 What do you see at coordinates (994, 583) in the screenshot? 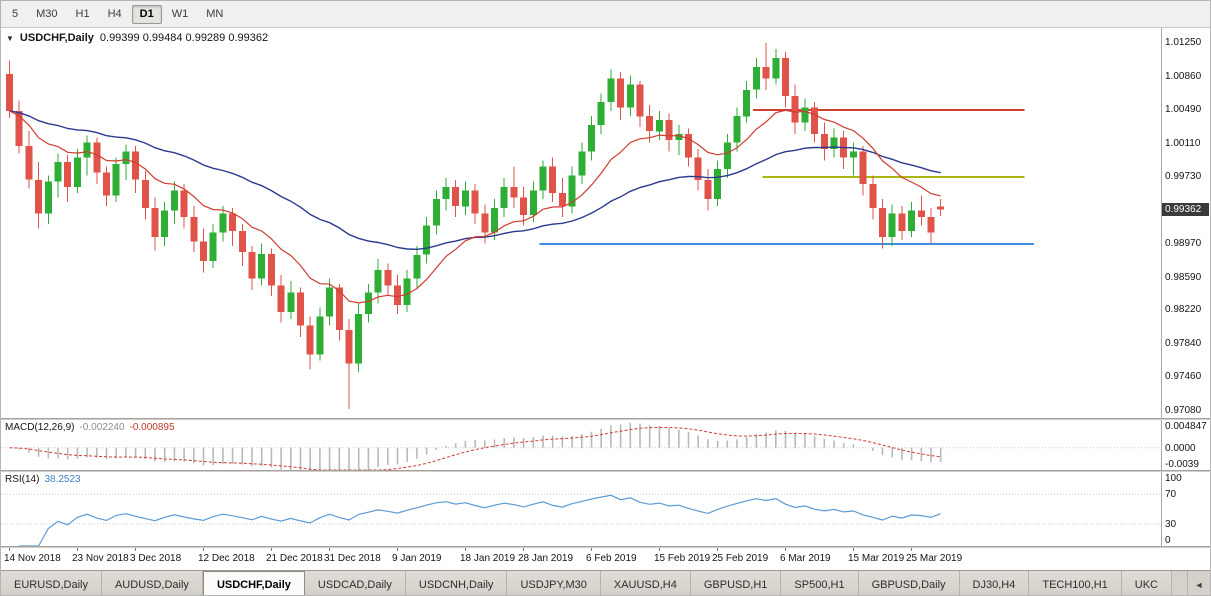
I see `tab-dj30-h4: DJ30,H4` at bounding box center [994, 583].